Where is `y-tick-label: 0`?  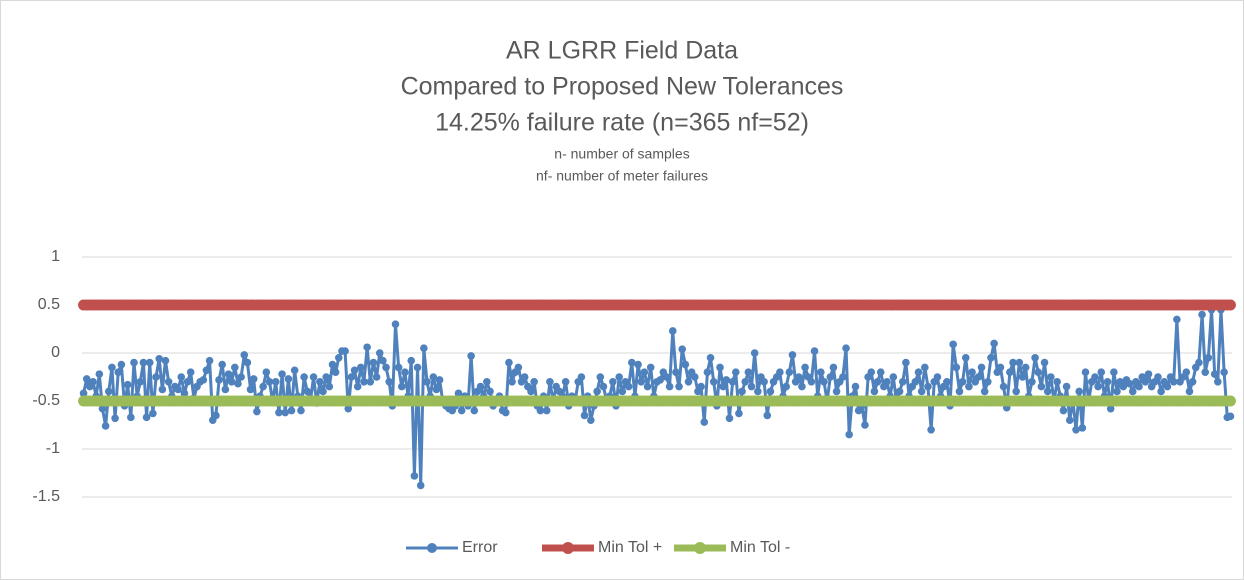
y-tick-label: 0 is located at coordinates (55, 352).